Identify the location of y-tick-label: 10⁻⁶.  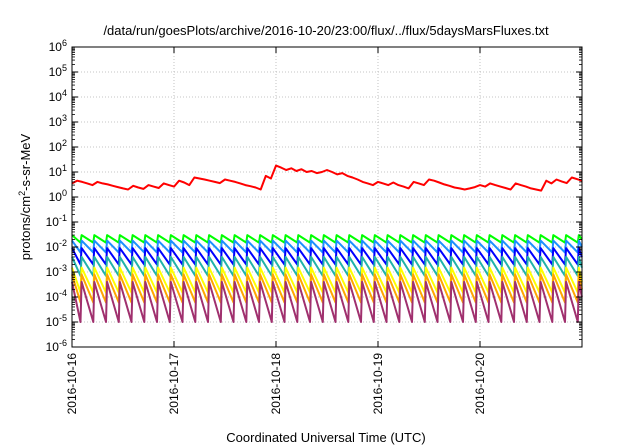
(56, 346).